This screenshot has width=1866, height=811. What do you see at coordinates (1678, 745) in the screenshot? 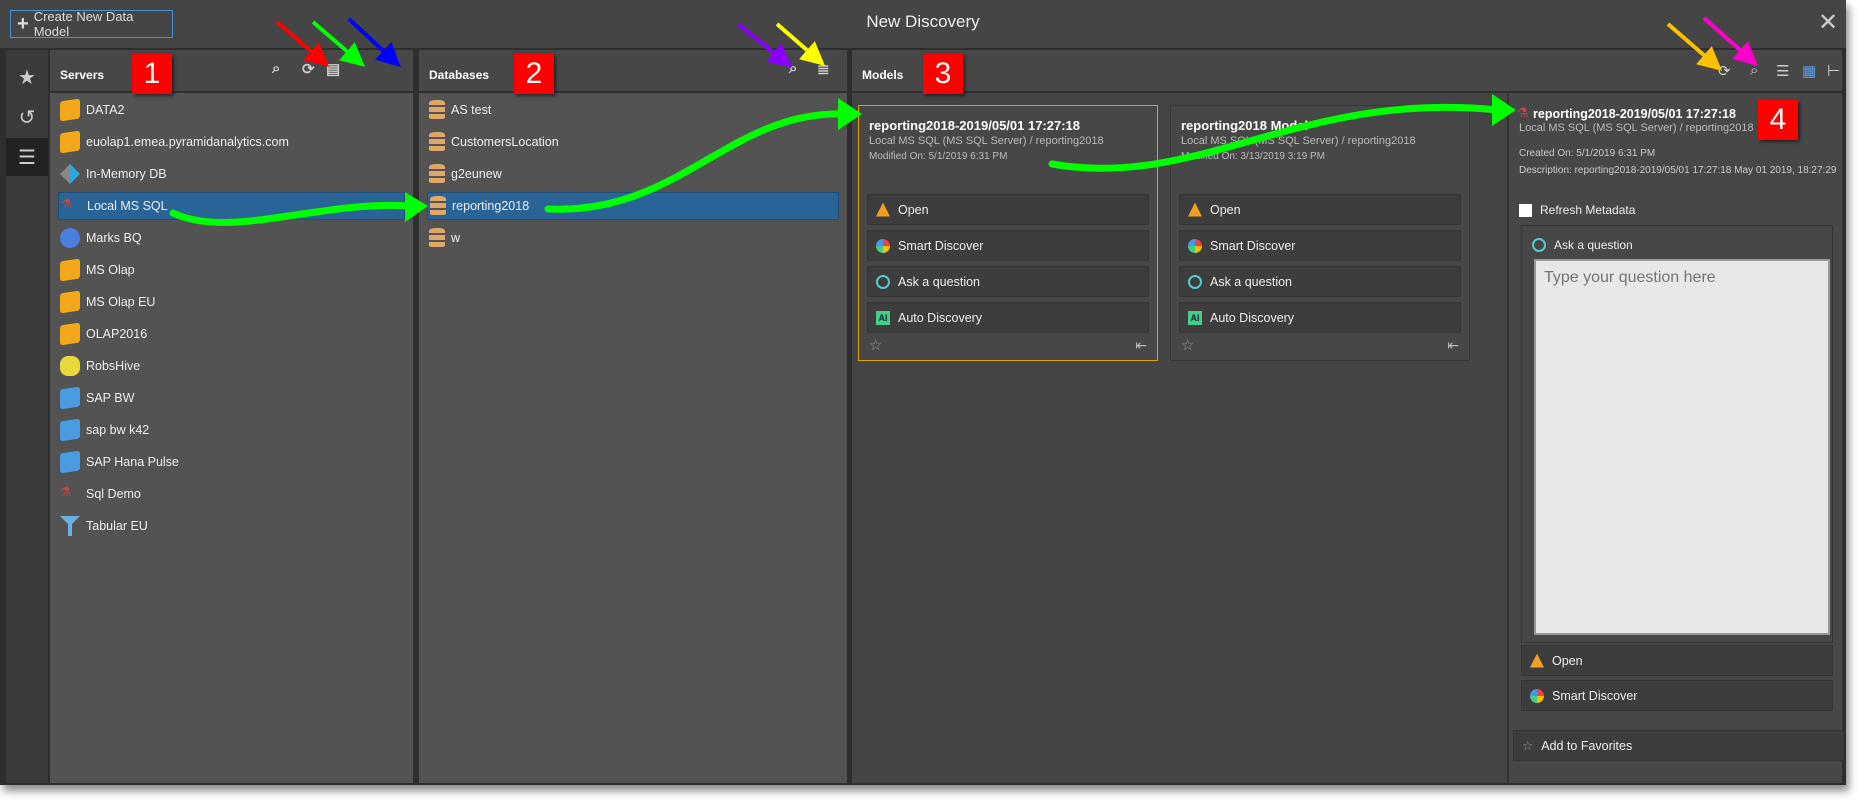
I see `add-to-favorites-button: ☆ Add to Favorites` at bounding box center [1678, 745].